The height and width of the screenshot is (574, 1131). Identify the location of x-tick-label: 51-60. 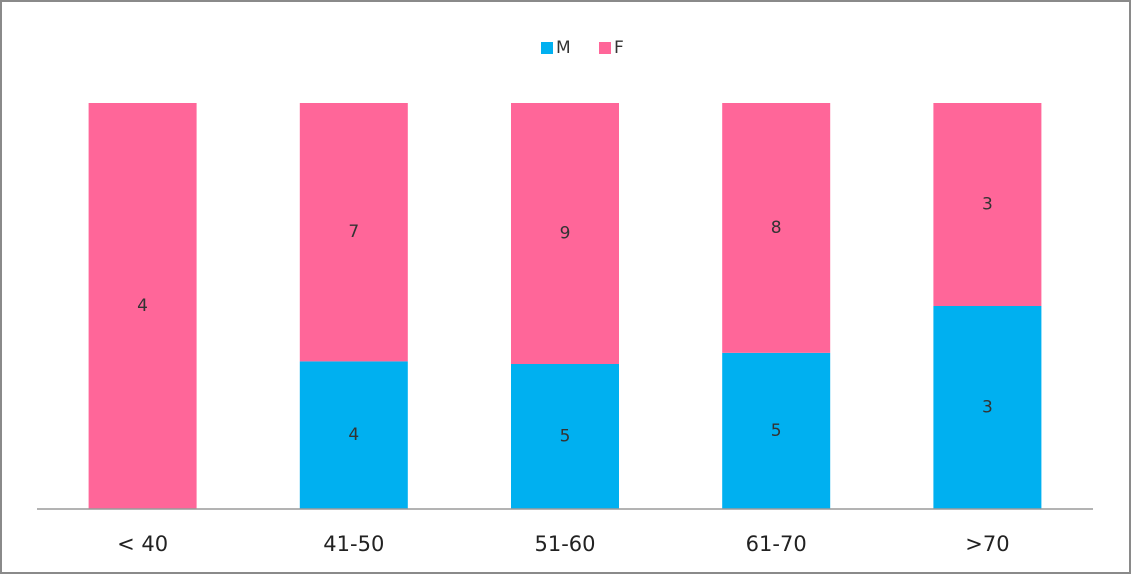
(564, 544).